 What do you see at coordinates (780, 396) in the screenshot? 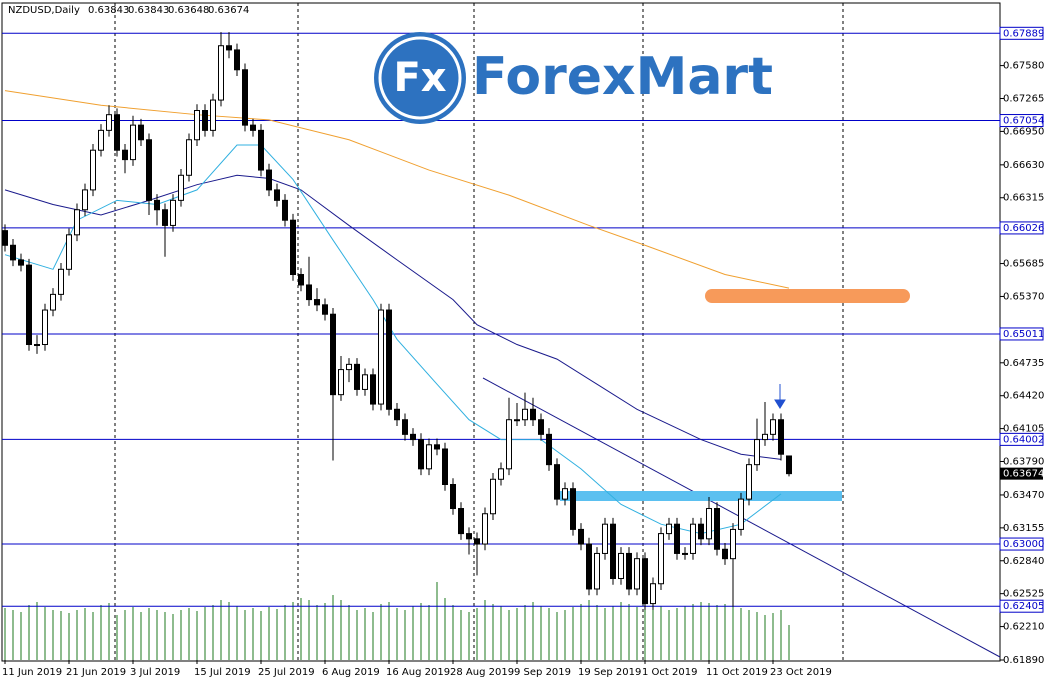
I see `arrow` at bounding box center [780, 396].